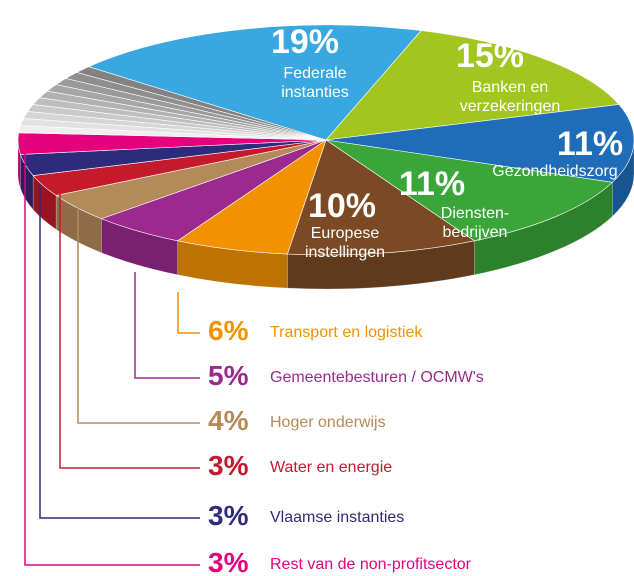 This screenshot has height=576, width=634. What do you see at coordinates (555, 171) in the screenshot?
I see `category-label: Gezondheidszorg` at bounding box center [555, 171].